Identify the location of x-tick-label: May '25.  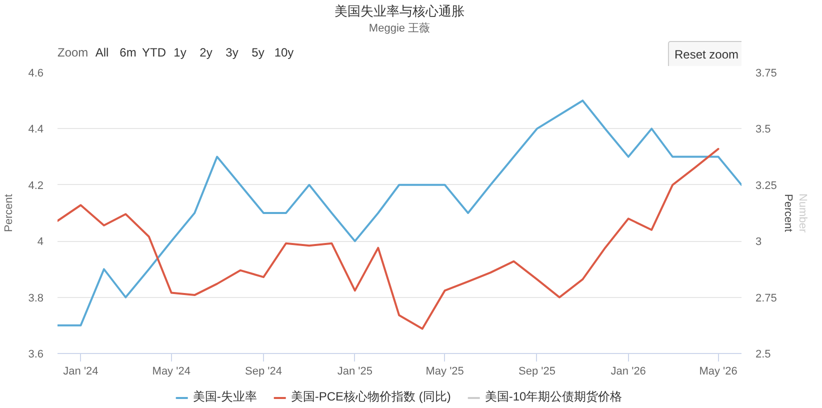
(445, 372).